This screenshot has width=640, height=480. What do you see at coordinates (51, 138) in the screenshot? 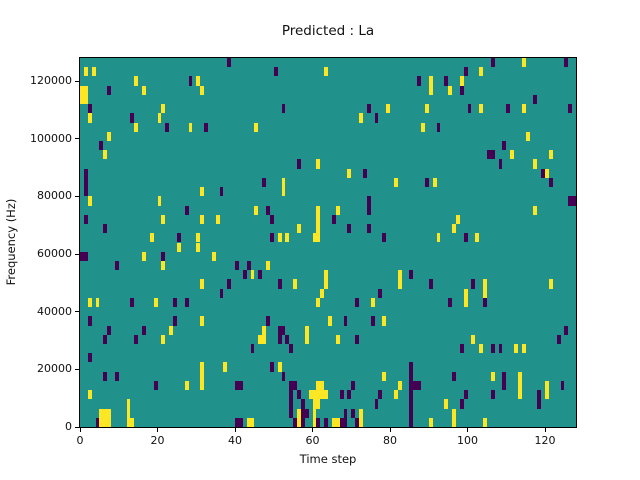
I see `y-tick-label: 100000` at bounding box center [51, 138].